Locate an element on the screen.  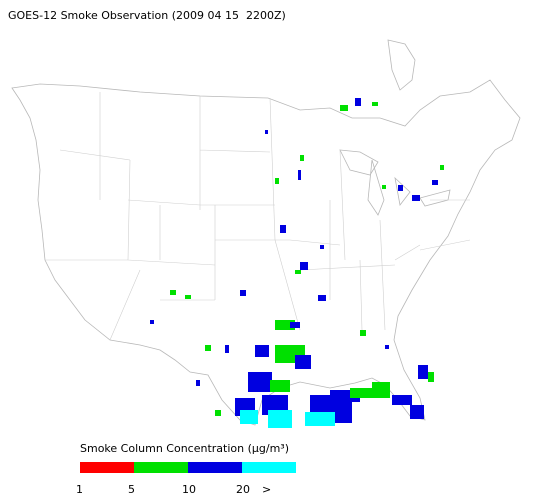
legend-tick-label: 10 is located at coordinates (189, 489).